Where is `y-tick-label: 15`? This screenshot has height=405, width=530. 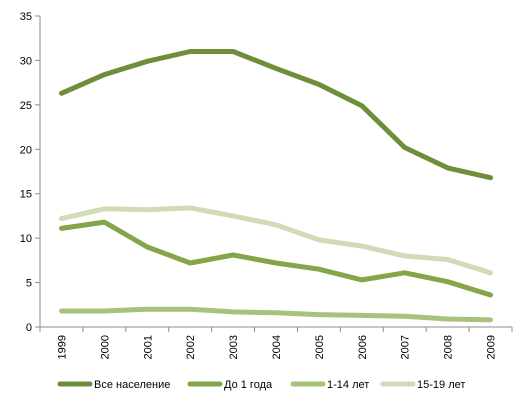
y-tick-label: 15 is located at coordinates (26, 195).